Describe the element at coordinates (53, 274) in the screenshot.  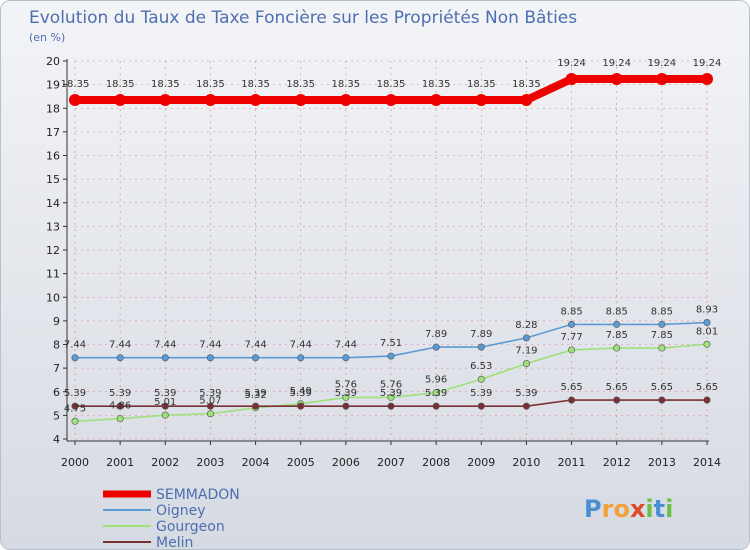
I see `y-tick-label: 11` at that location.